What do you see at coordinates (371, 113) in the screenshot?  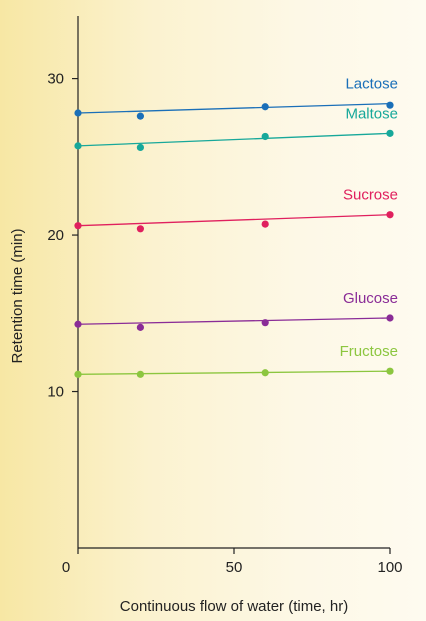 I see `series-label: Maltose` at bounding box center [371, 113].